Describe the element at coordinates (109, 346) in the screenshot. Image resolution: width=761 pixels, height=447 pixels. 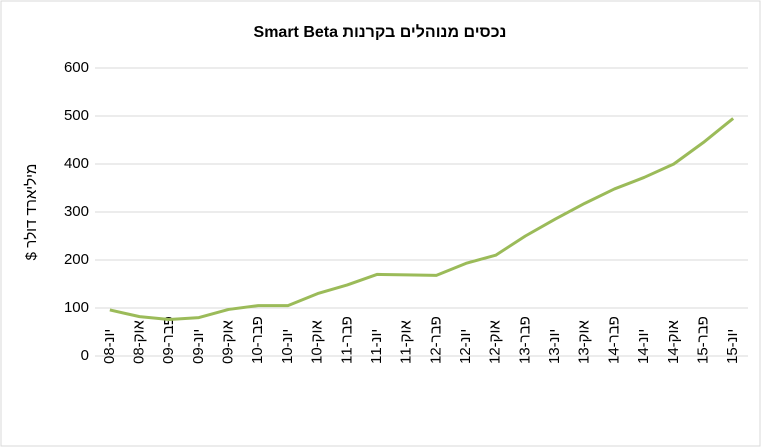
I see `x-tick-label: יונ-08` at that location.